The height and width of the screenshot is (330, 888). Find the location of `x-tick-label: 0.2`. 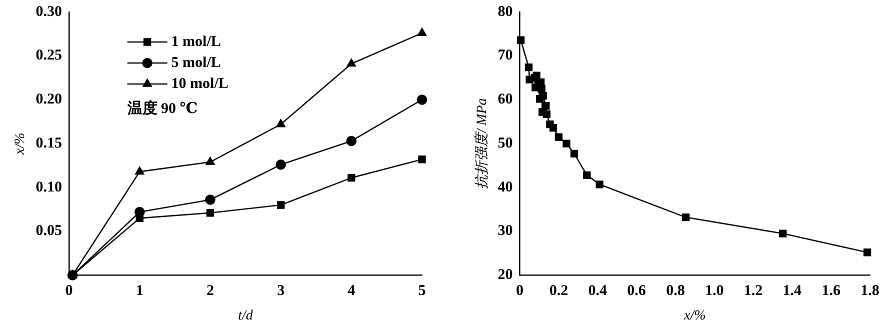

x-tick-label: 0.2 is located at coordinates (558, 291).